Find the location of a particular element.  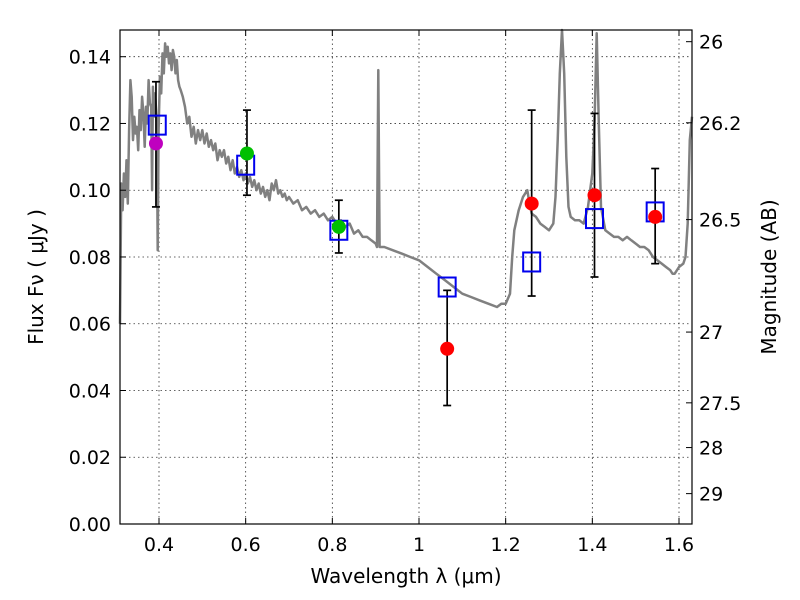

x-tick-label: 1.6 is located at coordinates (679, 545).